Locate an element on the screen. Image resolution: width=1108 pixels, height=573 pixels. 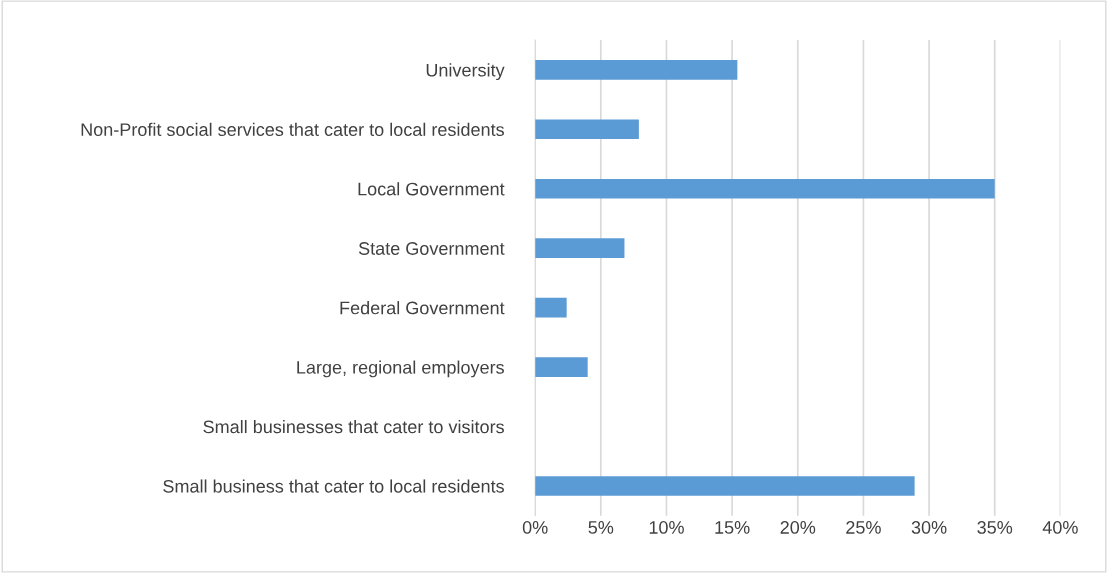
y-tick-label: State Government is located at coordinates (431, 248).